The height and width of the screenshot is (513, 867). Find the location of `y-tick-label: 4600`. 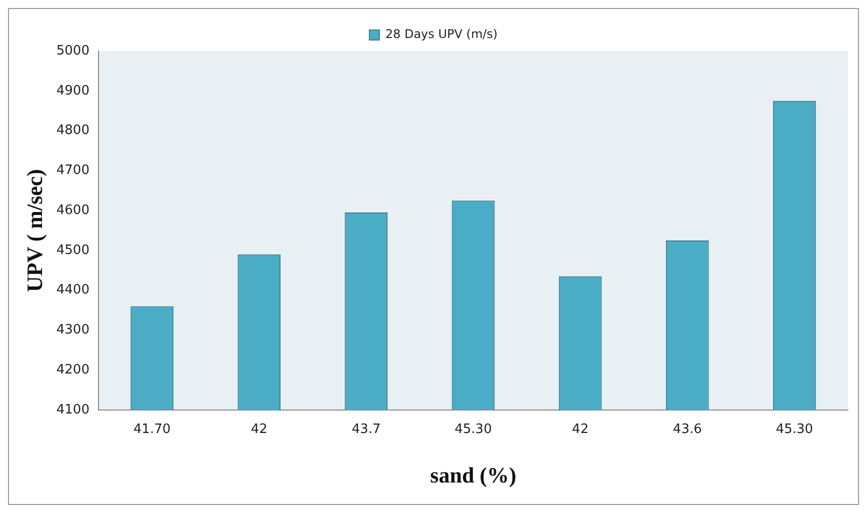

y-tick-label: 4600 is located at coordinates (73, 210).